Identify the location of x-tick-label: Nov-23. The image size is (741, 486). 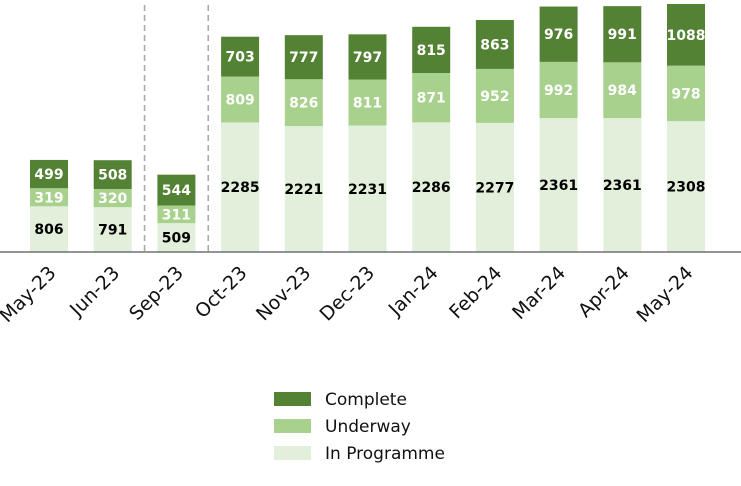
(283, 293).